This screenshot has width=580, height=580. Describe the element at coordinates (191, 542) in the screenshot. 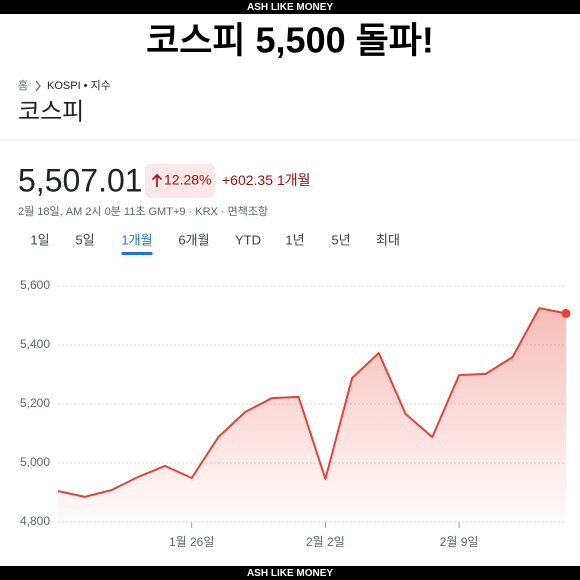

I see `x-tick-label: 1월 26일` at that location.